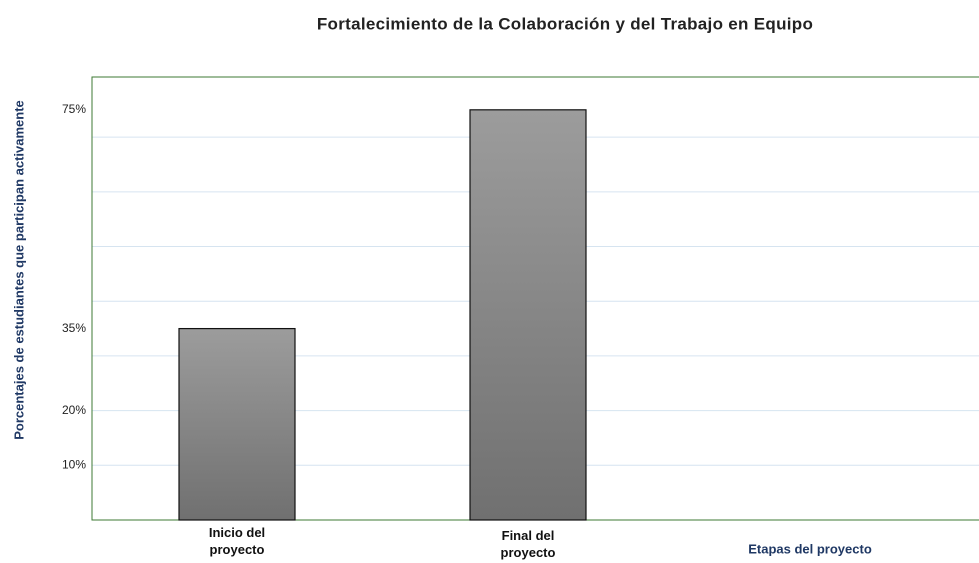 The width and height of the screenshot is (979, 563). I want to click on x-axis-label: Etapas del proyecto, so click(810, 548).